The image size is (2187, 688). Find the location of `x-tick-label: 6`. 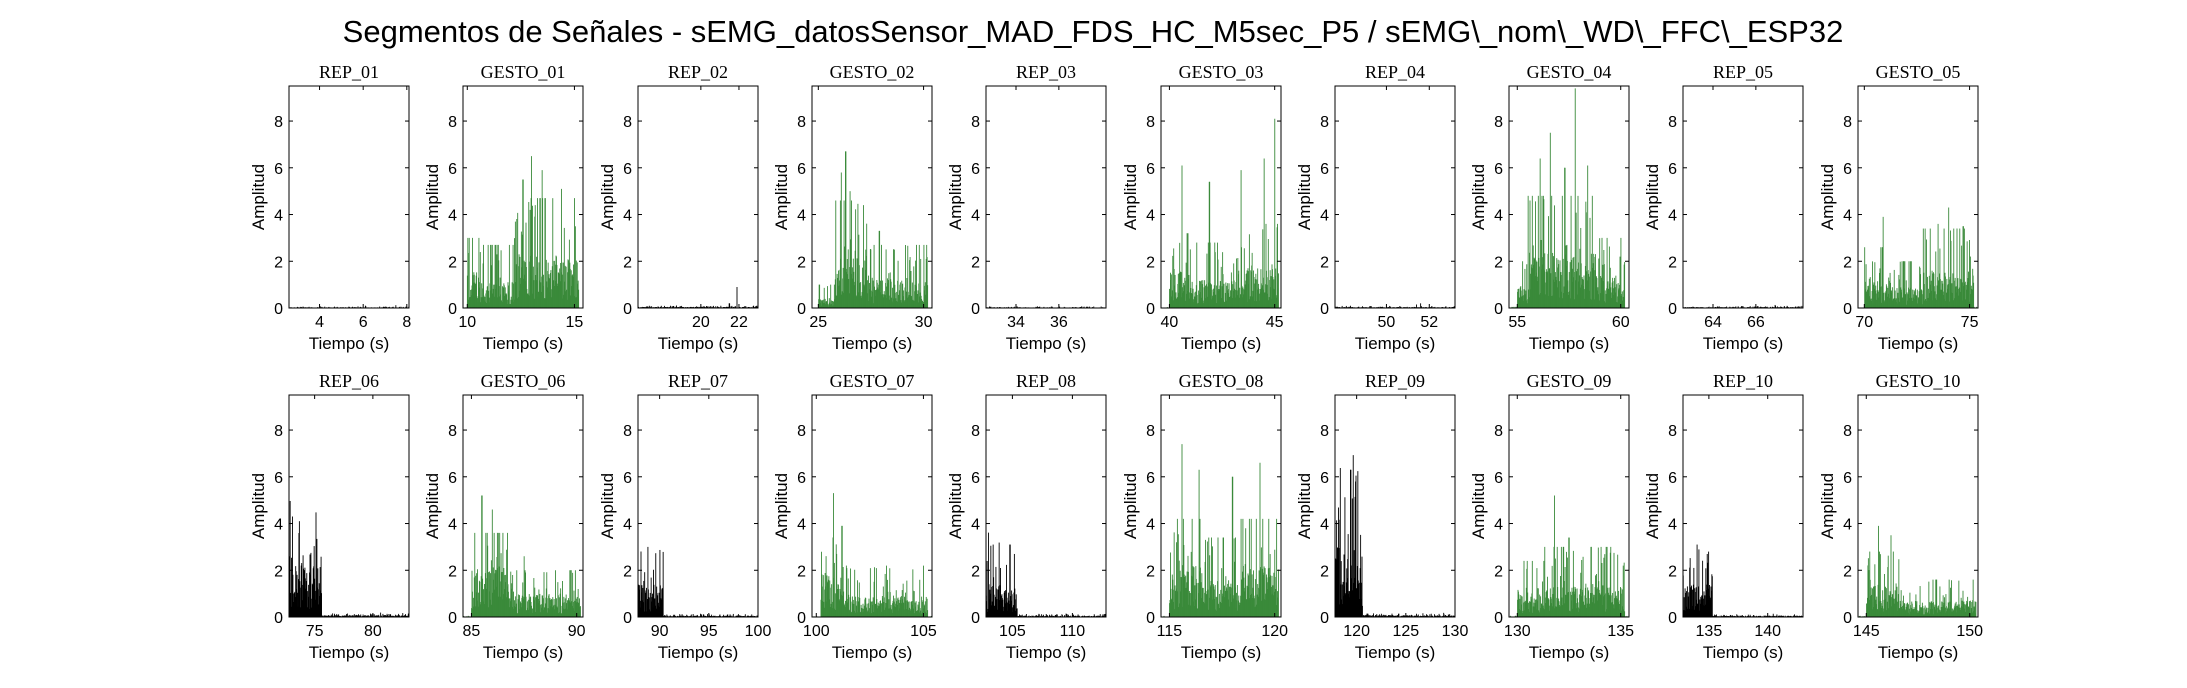

x-tick-label: 6 is located at coordinates (363, 322).